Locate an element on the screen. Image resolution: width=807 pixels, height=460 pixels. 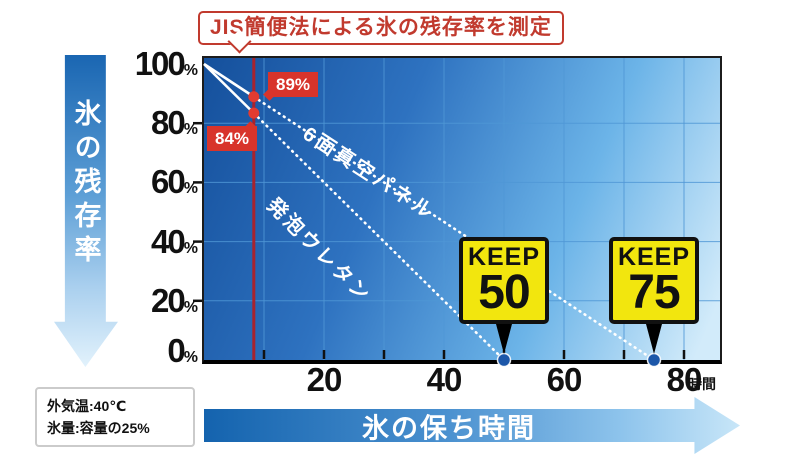
keep-marker: KEEP 50 is located at coordinates (504, 295).